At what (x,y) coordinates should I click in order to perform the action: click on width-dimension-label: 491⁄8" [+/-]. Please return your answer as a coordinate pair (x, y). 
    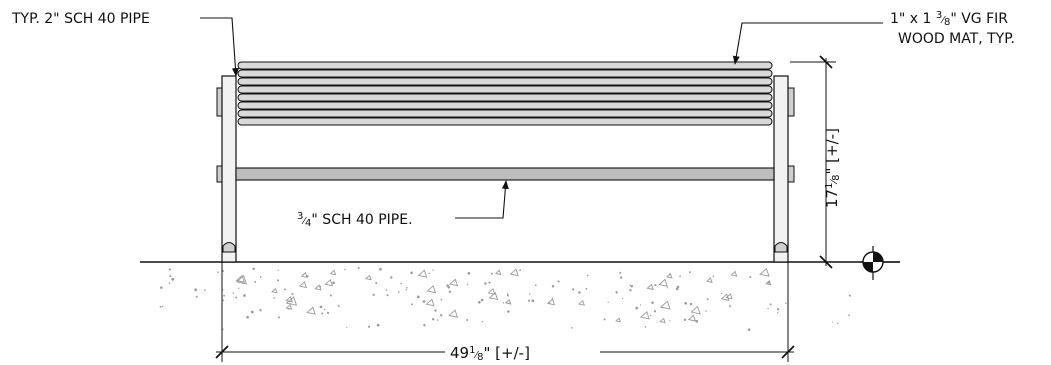
    Looking at the image, I should click on (490, 353).